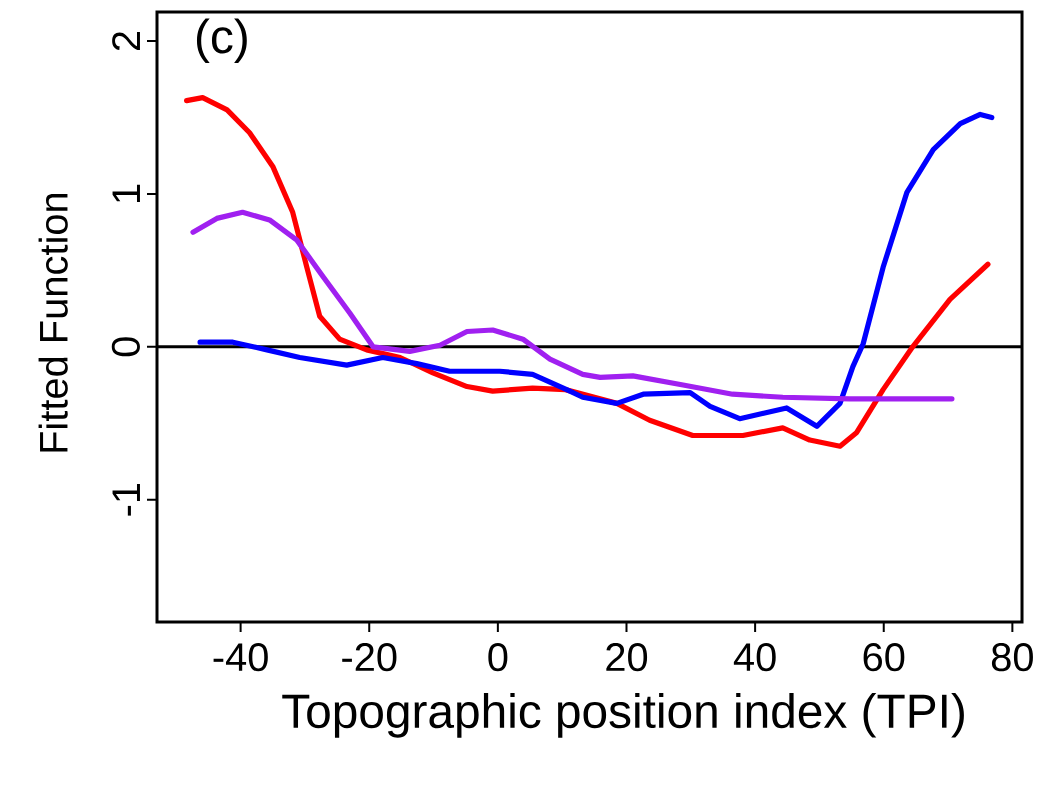  Describe the element at coordinates (240, 657) in the screenshot. I see `x-tick-label: -40` at that location.